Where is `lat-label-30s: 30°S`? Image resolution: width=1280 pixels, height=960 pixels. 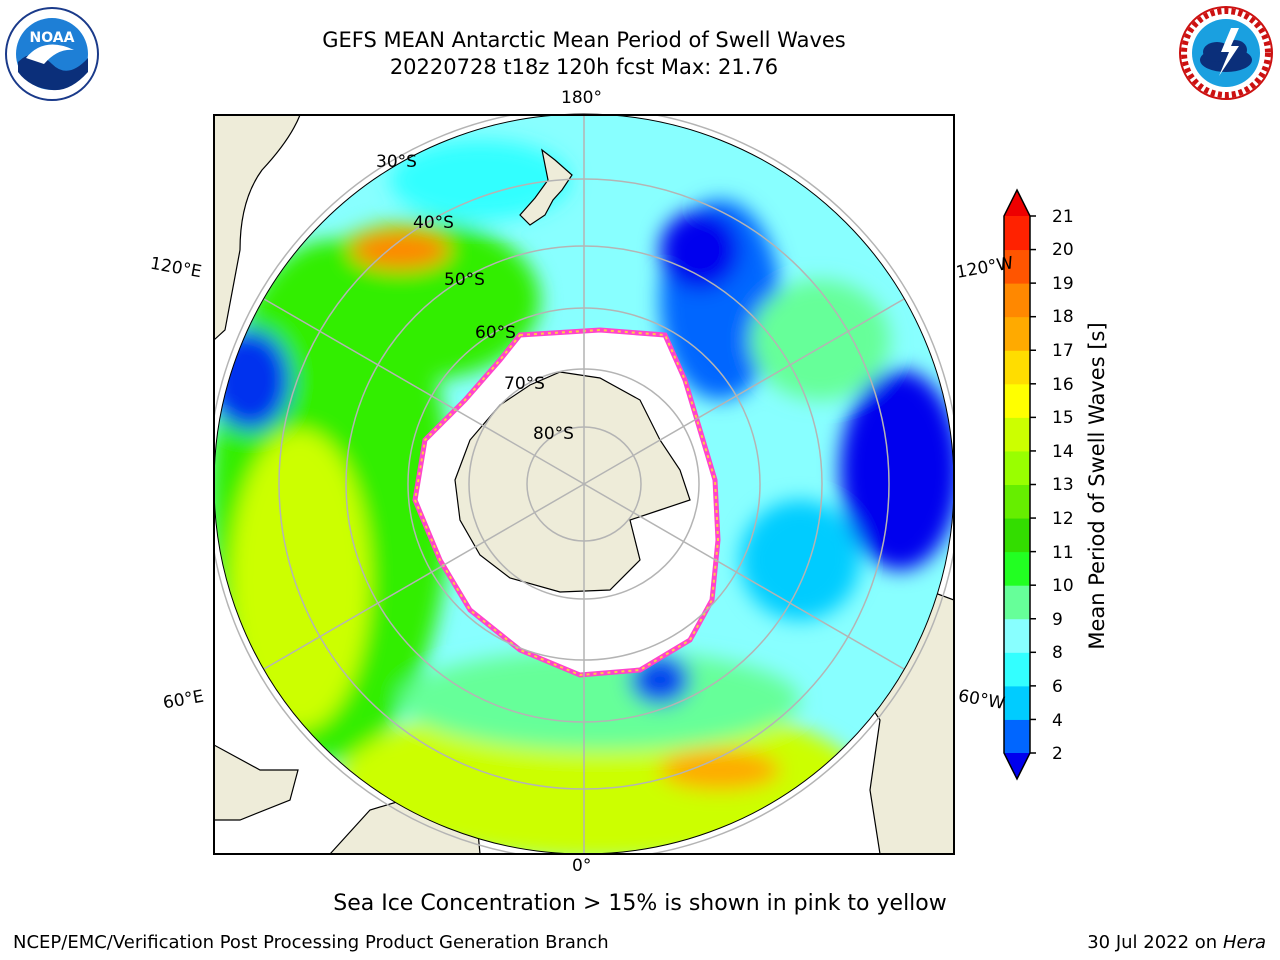
lat-label-30s: 30°S is located at coordinates (396, 162).